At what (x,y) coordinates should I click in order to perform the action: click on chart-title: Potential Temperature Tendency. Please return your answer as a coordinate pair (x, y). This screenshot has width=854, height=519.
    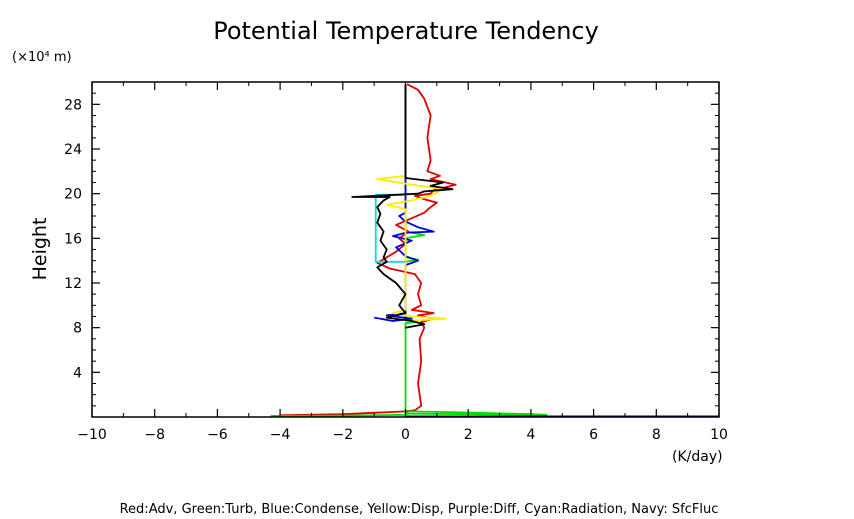
    Looking at the image, I should click on (406, 31).